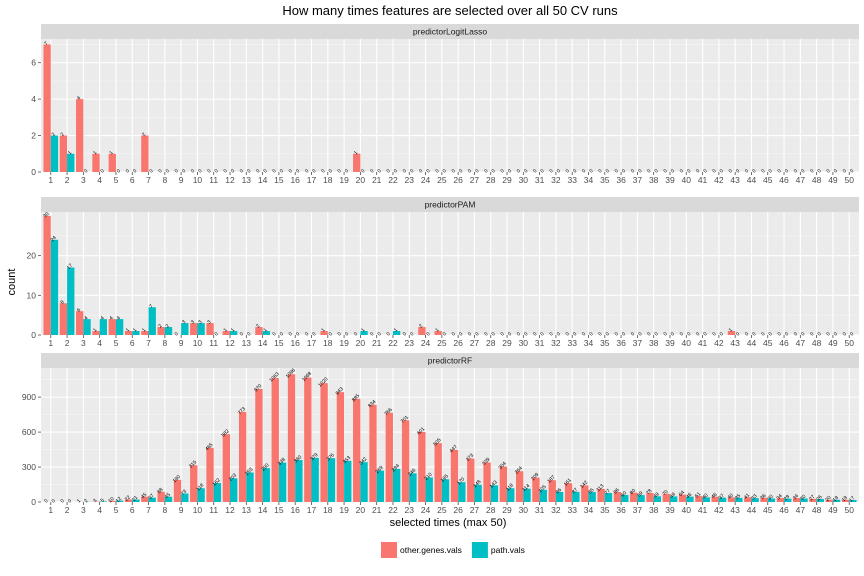 The height and width of the screenshot is (576, 864). I want to click on bar-value-label: 3, so click(95, 501).